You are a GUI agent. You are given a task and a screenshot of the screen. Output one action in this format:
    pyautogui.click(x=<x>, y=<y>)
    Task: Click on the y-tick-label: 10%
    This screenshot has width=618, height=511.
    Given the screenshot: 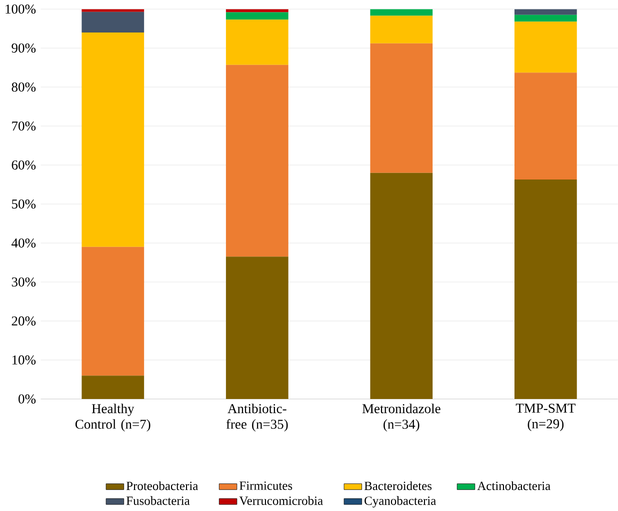 What is the action you would take?
    pyautogui.click(x=24, y=360)
    